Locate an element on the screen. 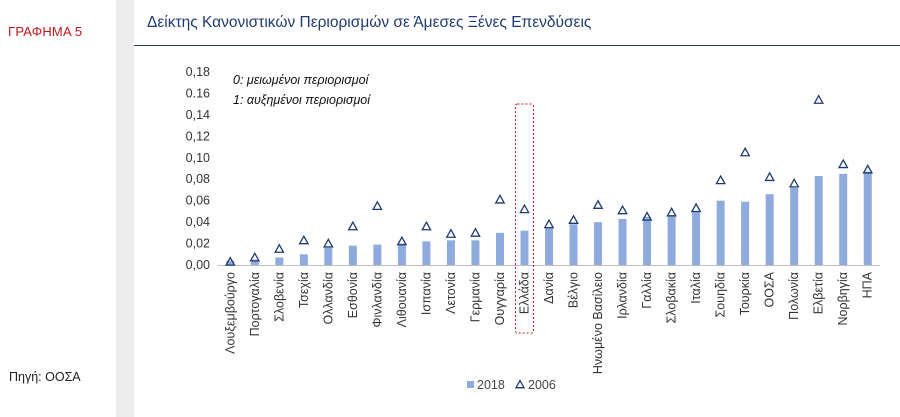 Image resolution: width=900 pixels, height=417 pixels. x-category-label: Τουρκία is located at coordinates (745, 293).